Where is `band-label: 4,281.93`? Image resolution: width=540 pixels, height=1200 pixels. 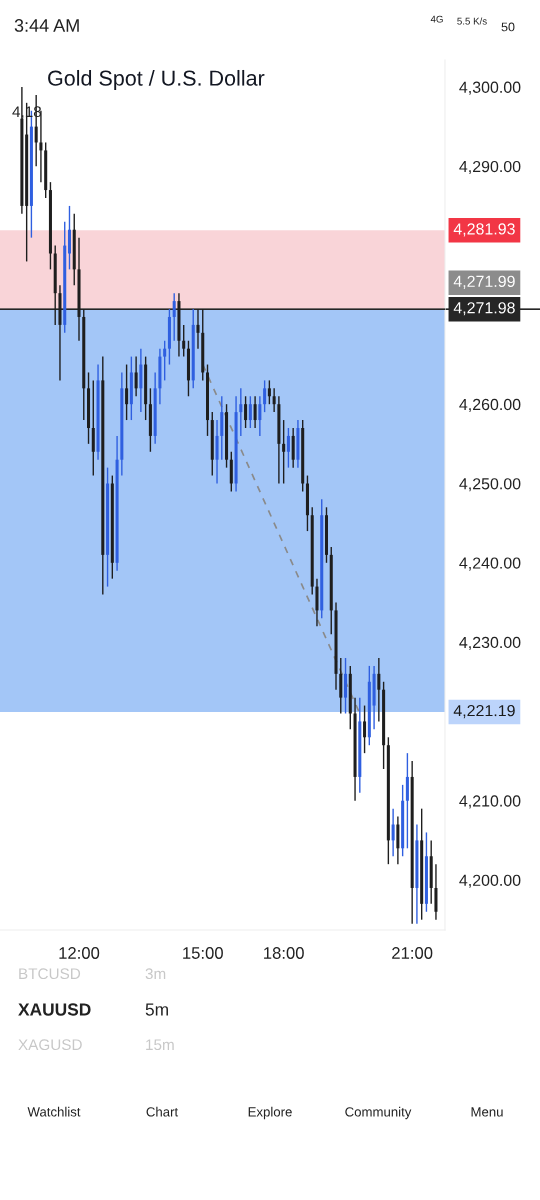
band-label: 4,281.93 is located at coordinates (484, 230).